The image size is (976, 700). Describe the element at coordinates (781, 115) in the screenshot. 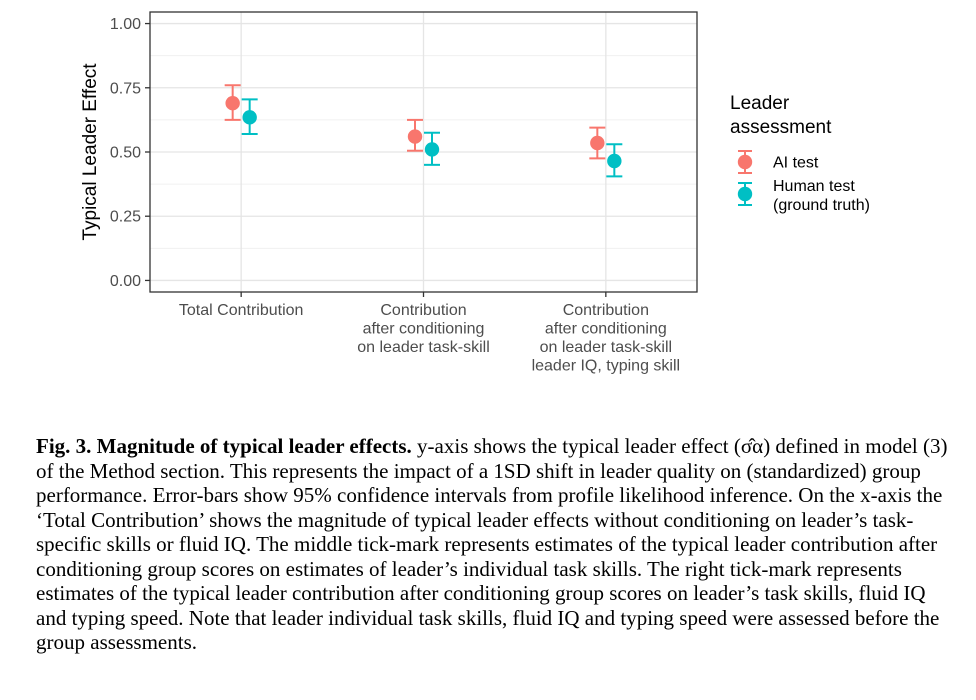

I see `legend-title: Leader assessment` at that location.